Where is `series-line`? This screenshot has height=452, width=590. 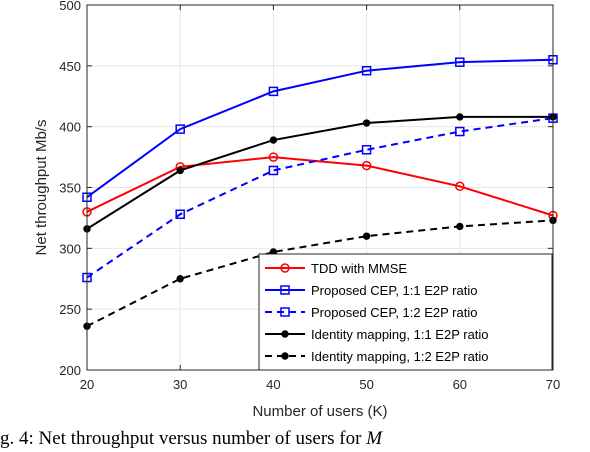
series-line is located at coordinates (320, 186).